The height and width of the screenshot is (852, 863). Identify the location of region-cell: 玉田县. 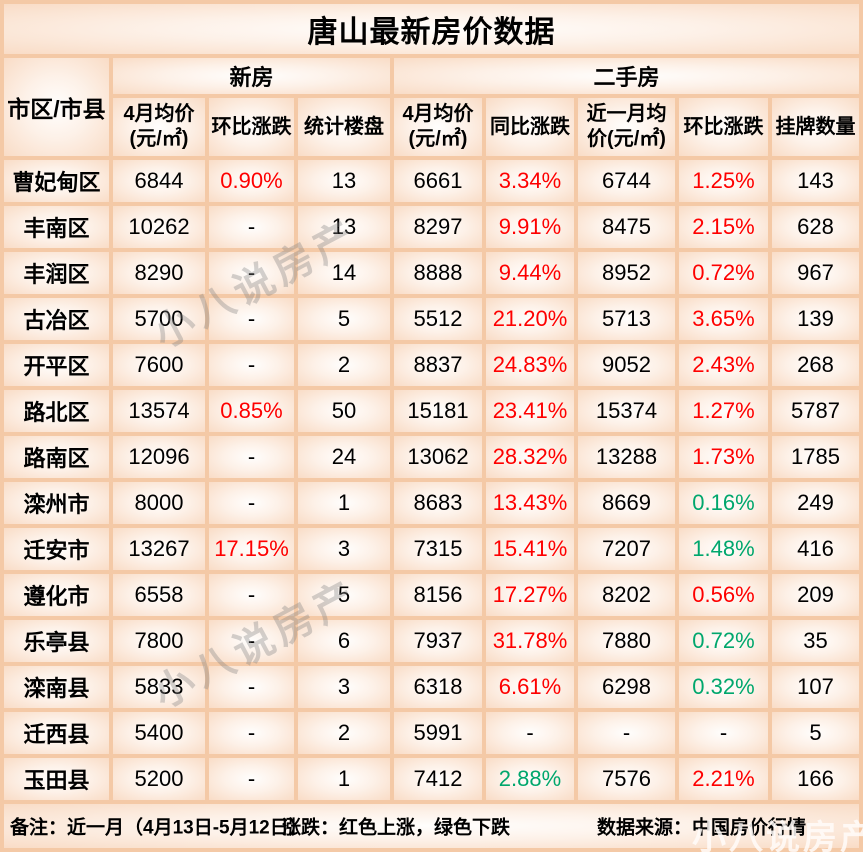
(56, 779).